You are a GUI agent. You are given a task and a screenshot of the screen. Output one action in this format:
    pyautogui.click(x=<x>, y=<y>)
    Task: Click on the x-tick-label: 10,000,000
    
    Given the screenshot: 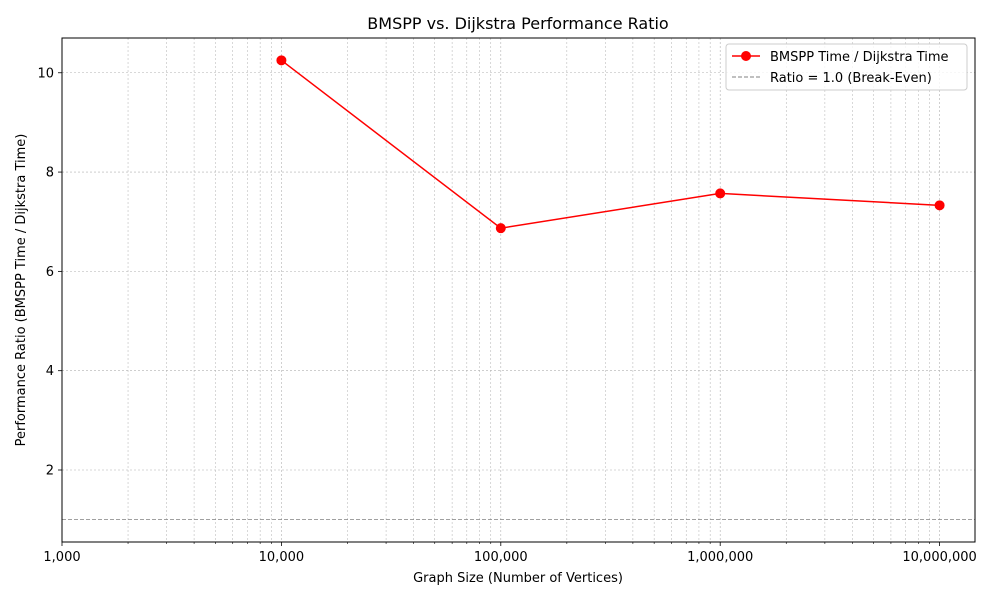 What is the action you would take?
    pyautogui.click(x=939, y=557)
    